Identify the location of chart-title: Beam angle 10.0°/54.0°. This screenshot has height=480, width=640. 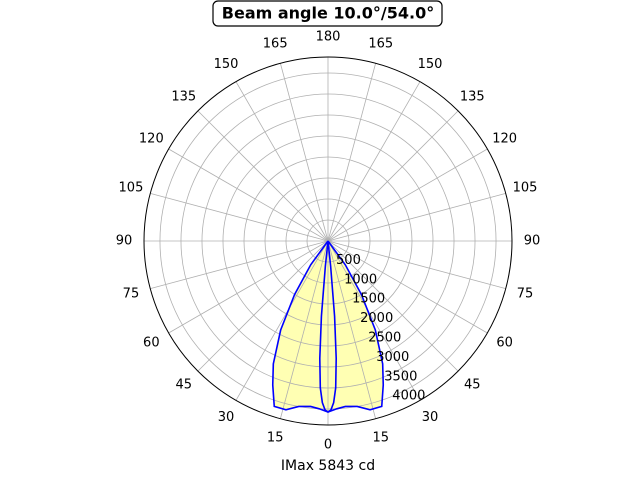
(328, 13).